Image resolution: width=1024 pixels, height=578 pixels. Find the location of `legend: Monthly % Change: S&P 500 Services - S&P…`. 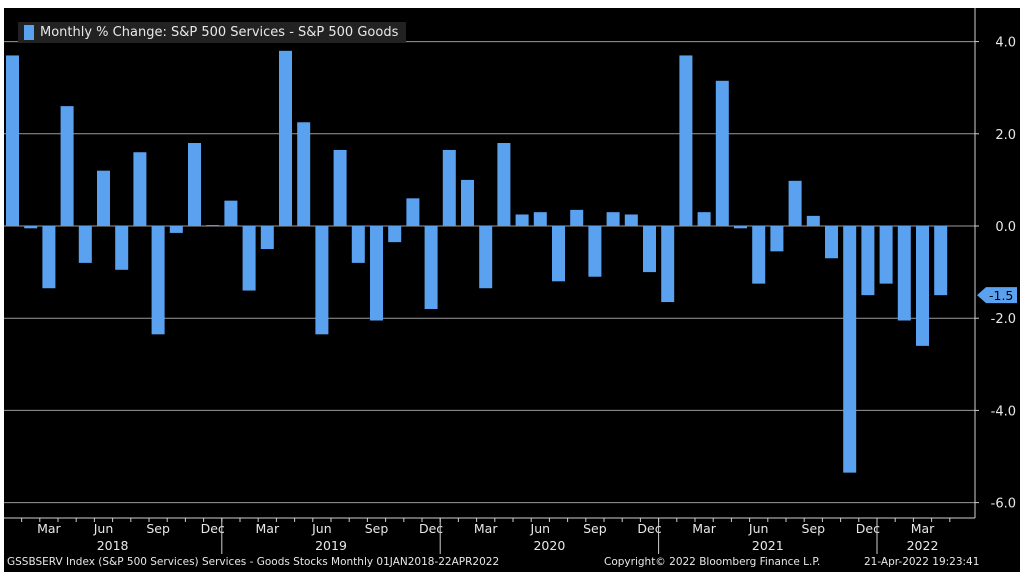

legend: Monthly % Change: S&P 500 Services - S&P… is located at coordinates (212, 32).